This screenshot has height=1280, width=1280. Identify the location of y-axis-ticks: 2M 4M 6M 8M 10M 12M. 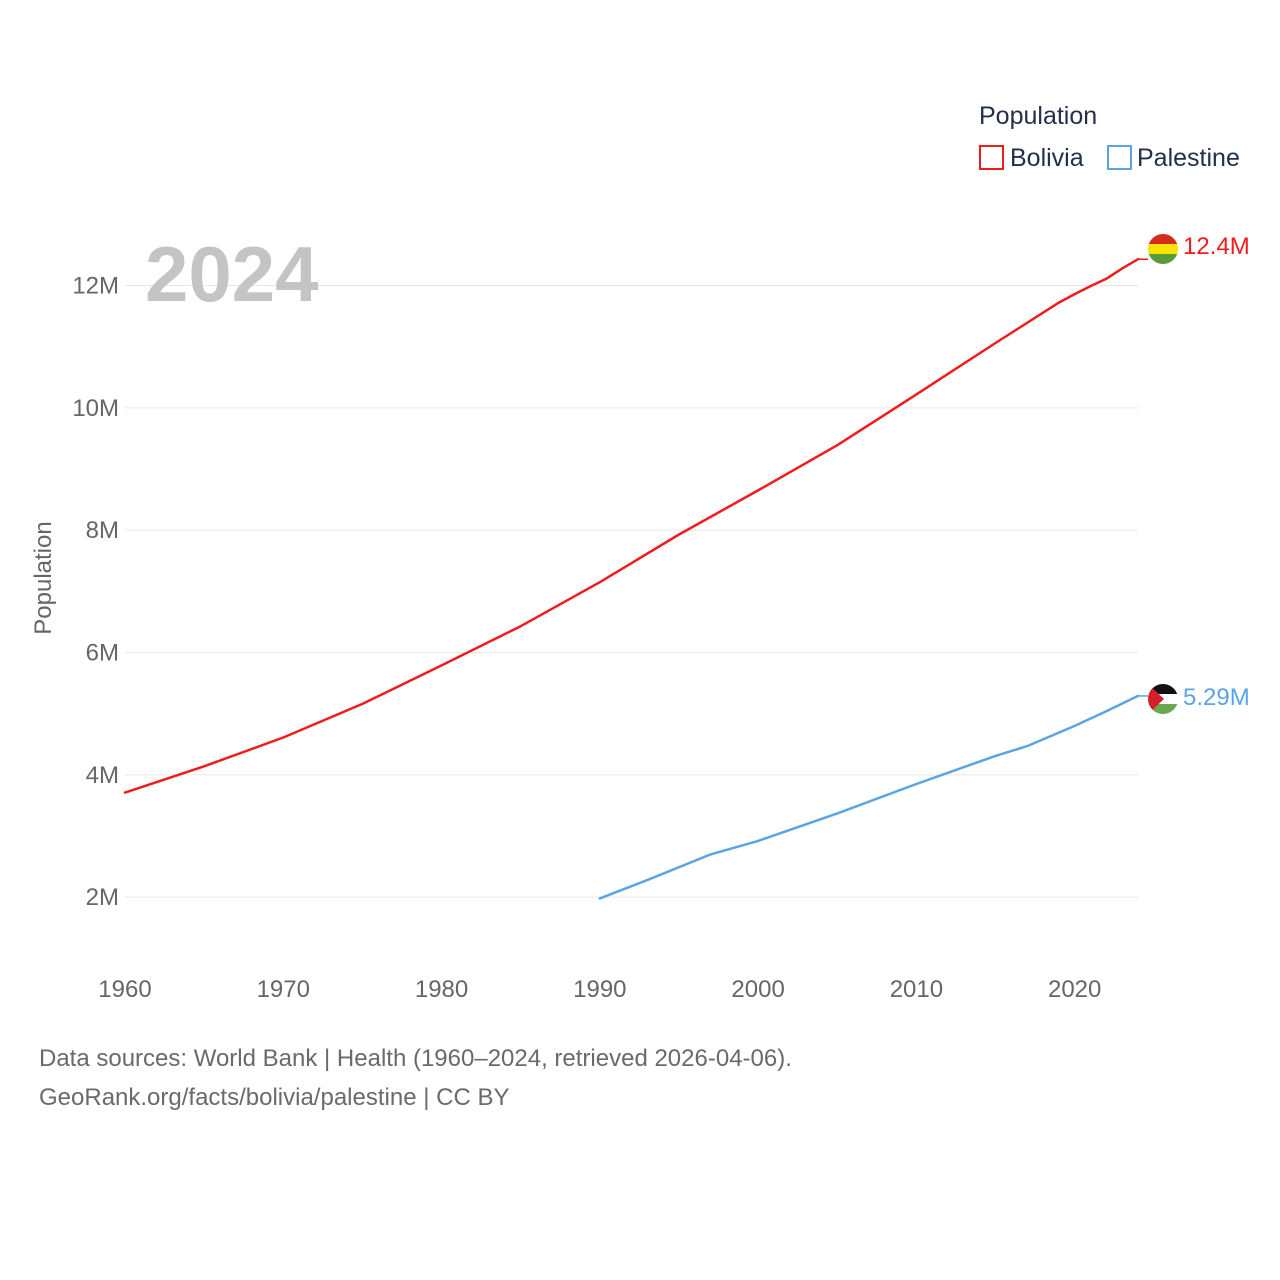
(95, 592).